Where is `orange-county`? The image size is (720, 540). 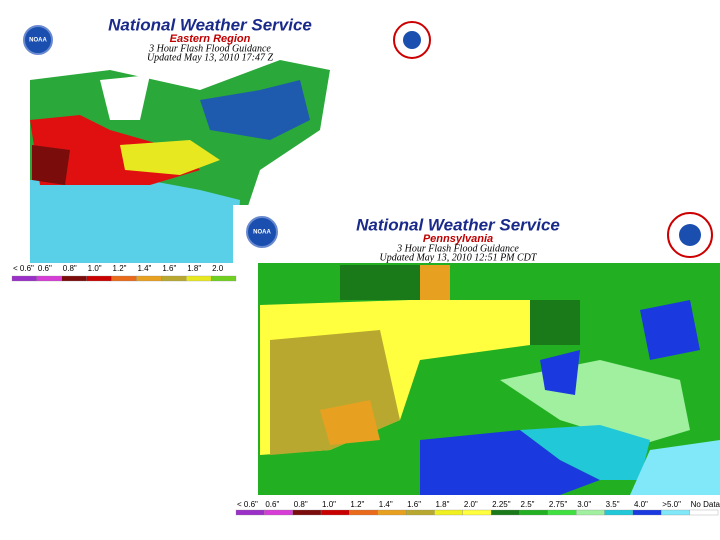 orange-county is located at coordinates (435, 282).